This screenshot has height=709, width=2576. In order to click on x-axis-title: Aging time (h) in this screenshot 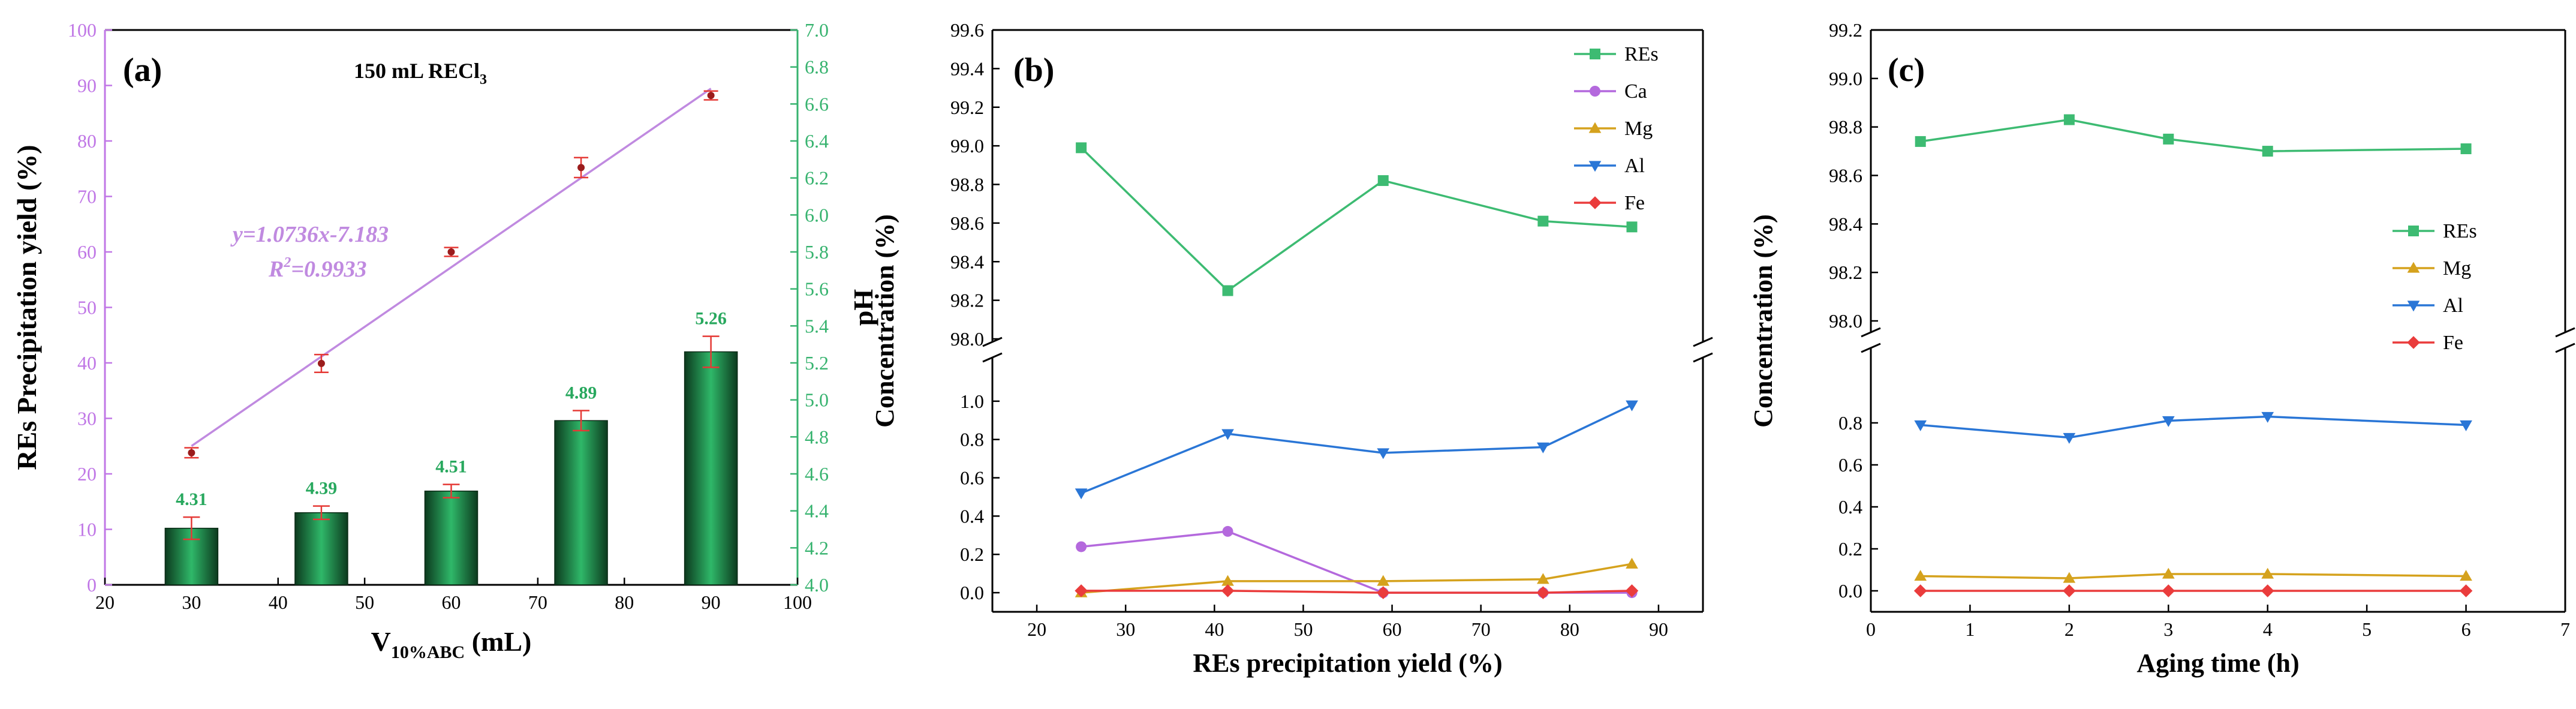, I will do `click(2217, 663)`.